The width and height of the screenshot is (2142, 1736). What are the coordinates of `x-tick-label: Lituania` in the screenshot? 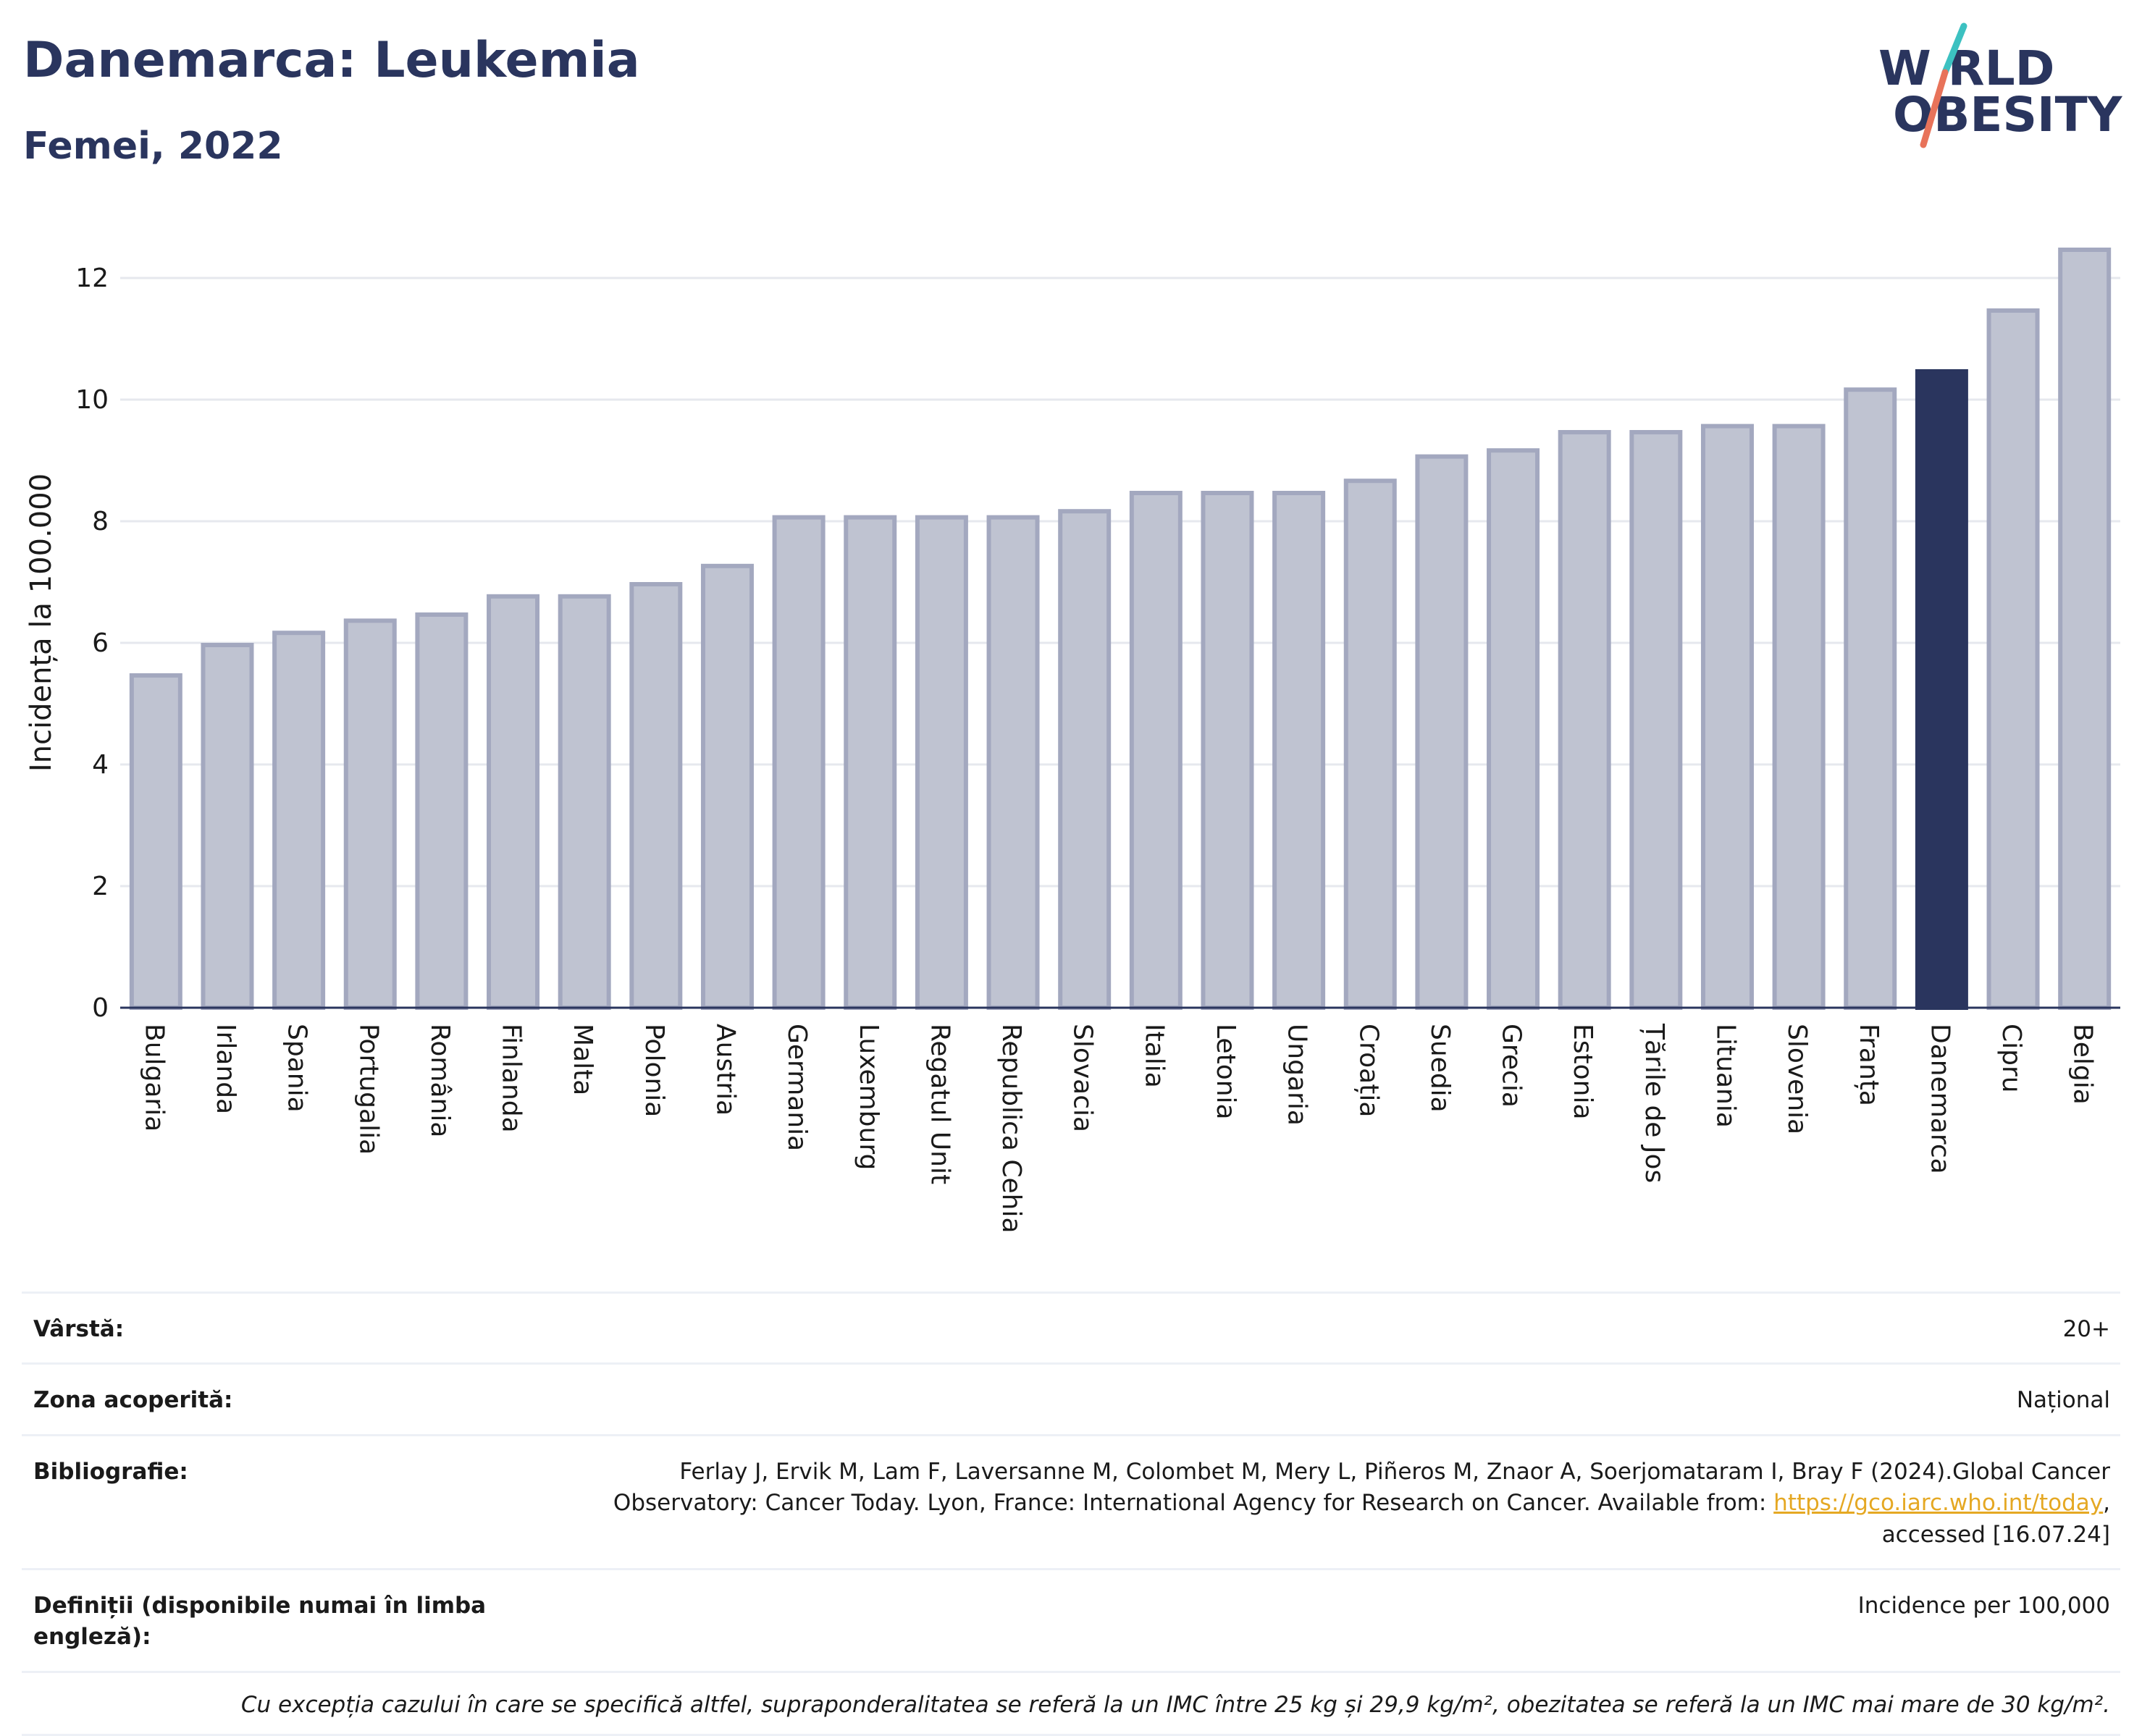 It's located at (1725, 1076).